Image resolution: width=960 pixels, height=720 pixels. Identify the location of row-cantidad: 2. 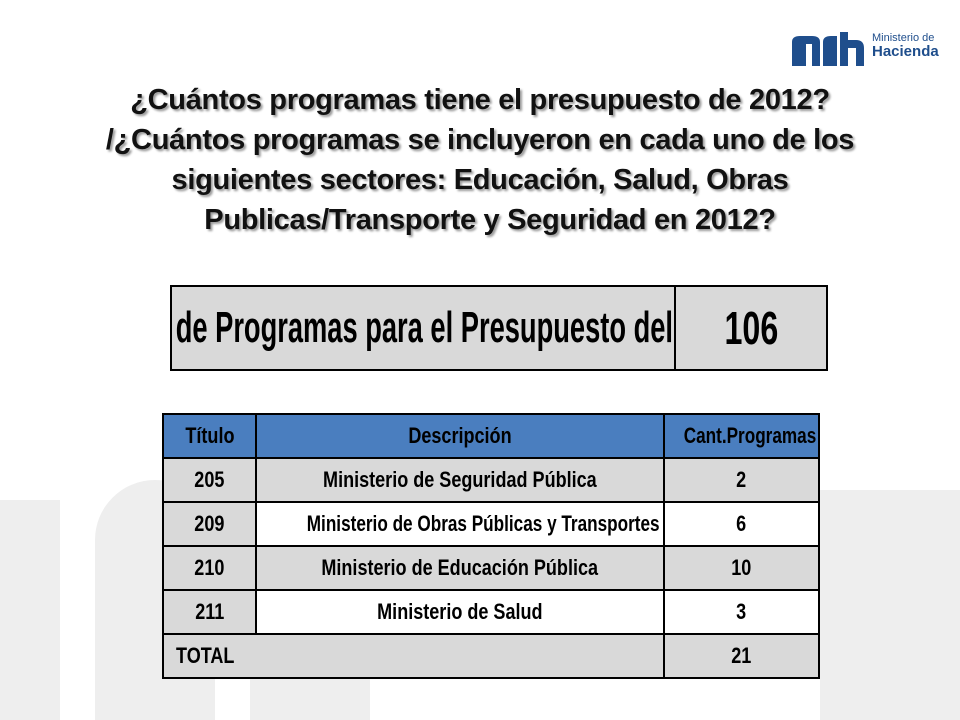
(741, 480).